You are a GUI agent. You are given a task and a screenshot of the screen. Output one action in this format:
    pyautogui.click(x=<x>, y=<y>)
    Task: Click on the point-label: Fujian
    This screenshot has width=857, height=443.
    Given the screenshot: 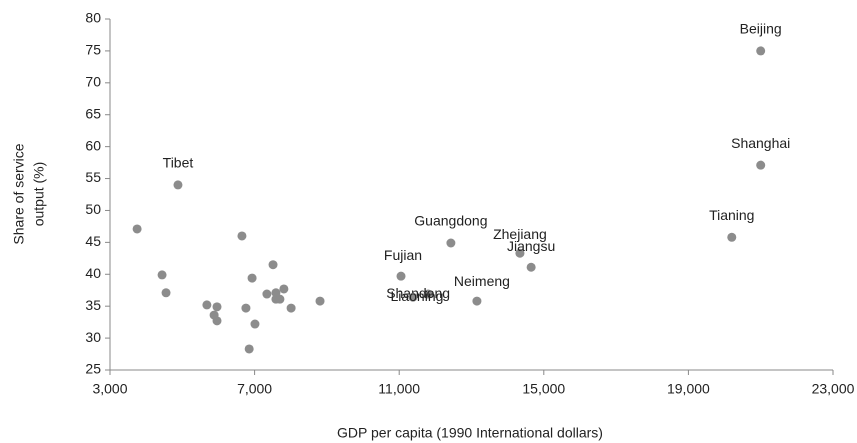 What is the action you would take?
    pyautogui.click(x=403, y=255)
    